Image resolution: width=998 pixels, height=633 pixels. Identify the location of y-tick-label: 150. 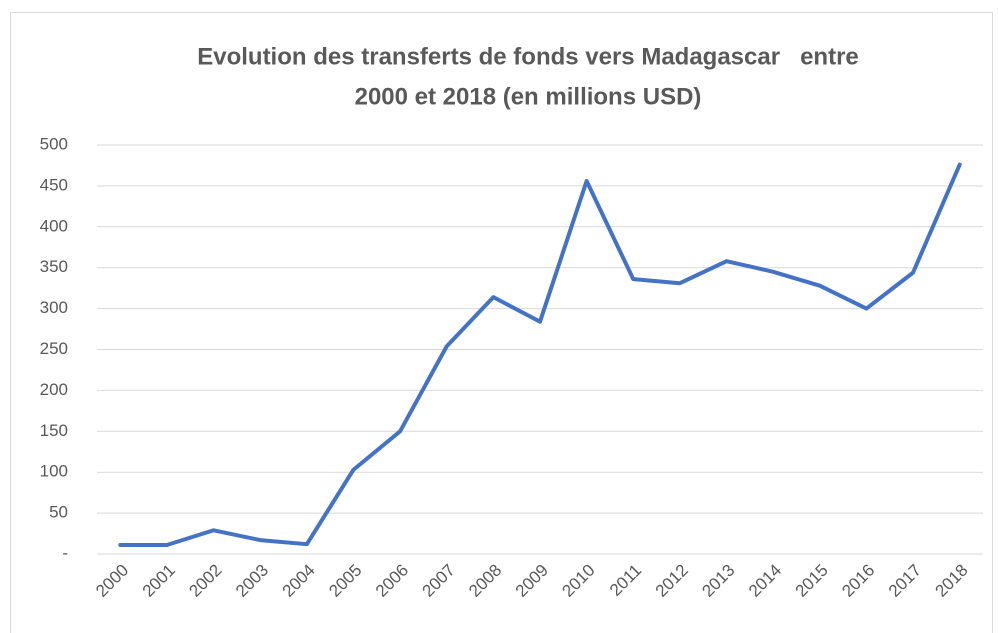
(54, 430).